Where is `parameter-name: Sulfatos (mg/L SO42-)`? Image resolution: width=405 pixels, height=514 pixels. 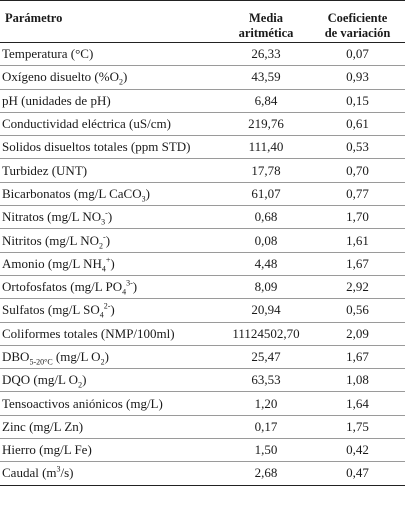 parameter-name: Sulfatos (mg/L SO42-) is located at coordinates (111, 310).